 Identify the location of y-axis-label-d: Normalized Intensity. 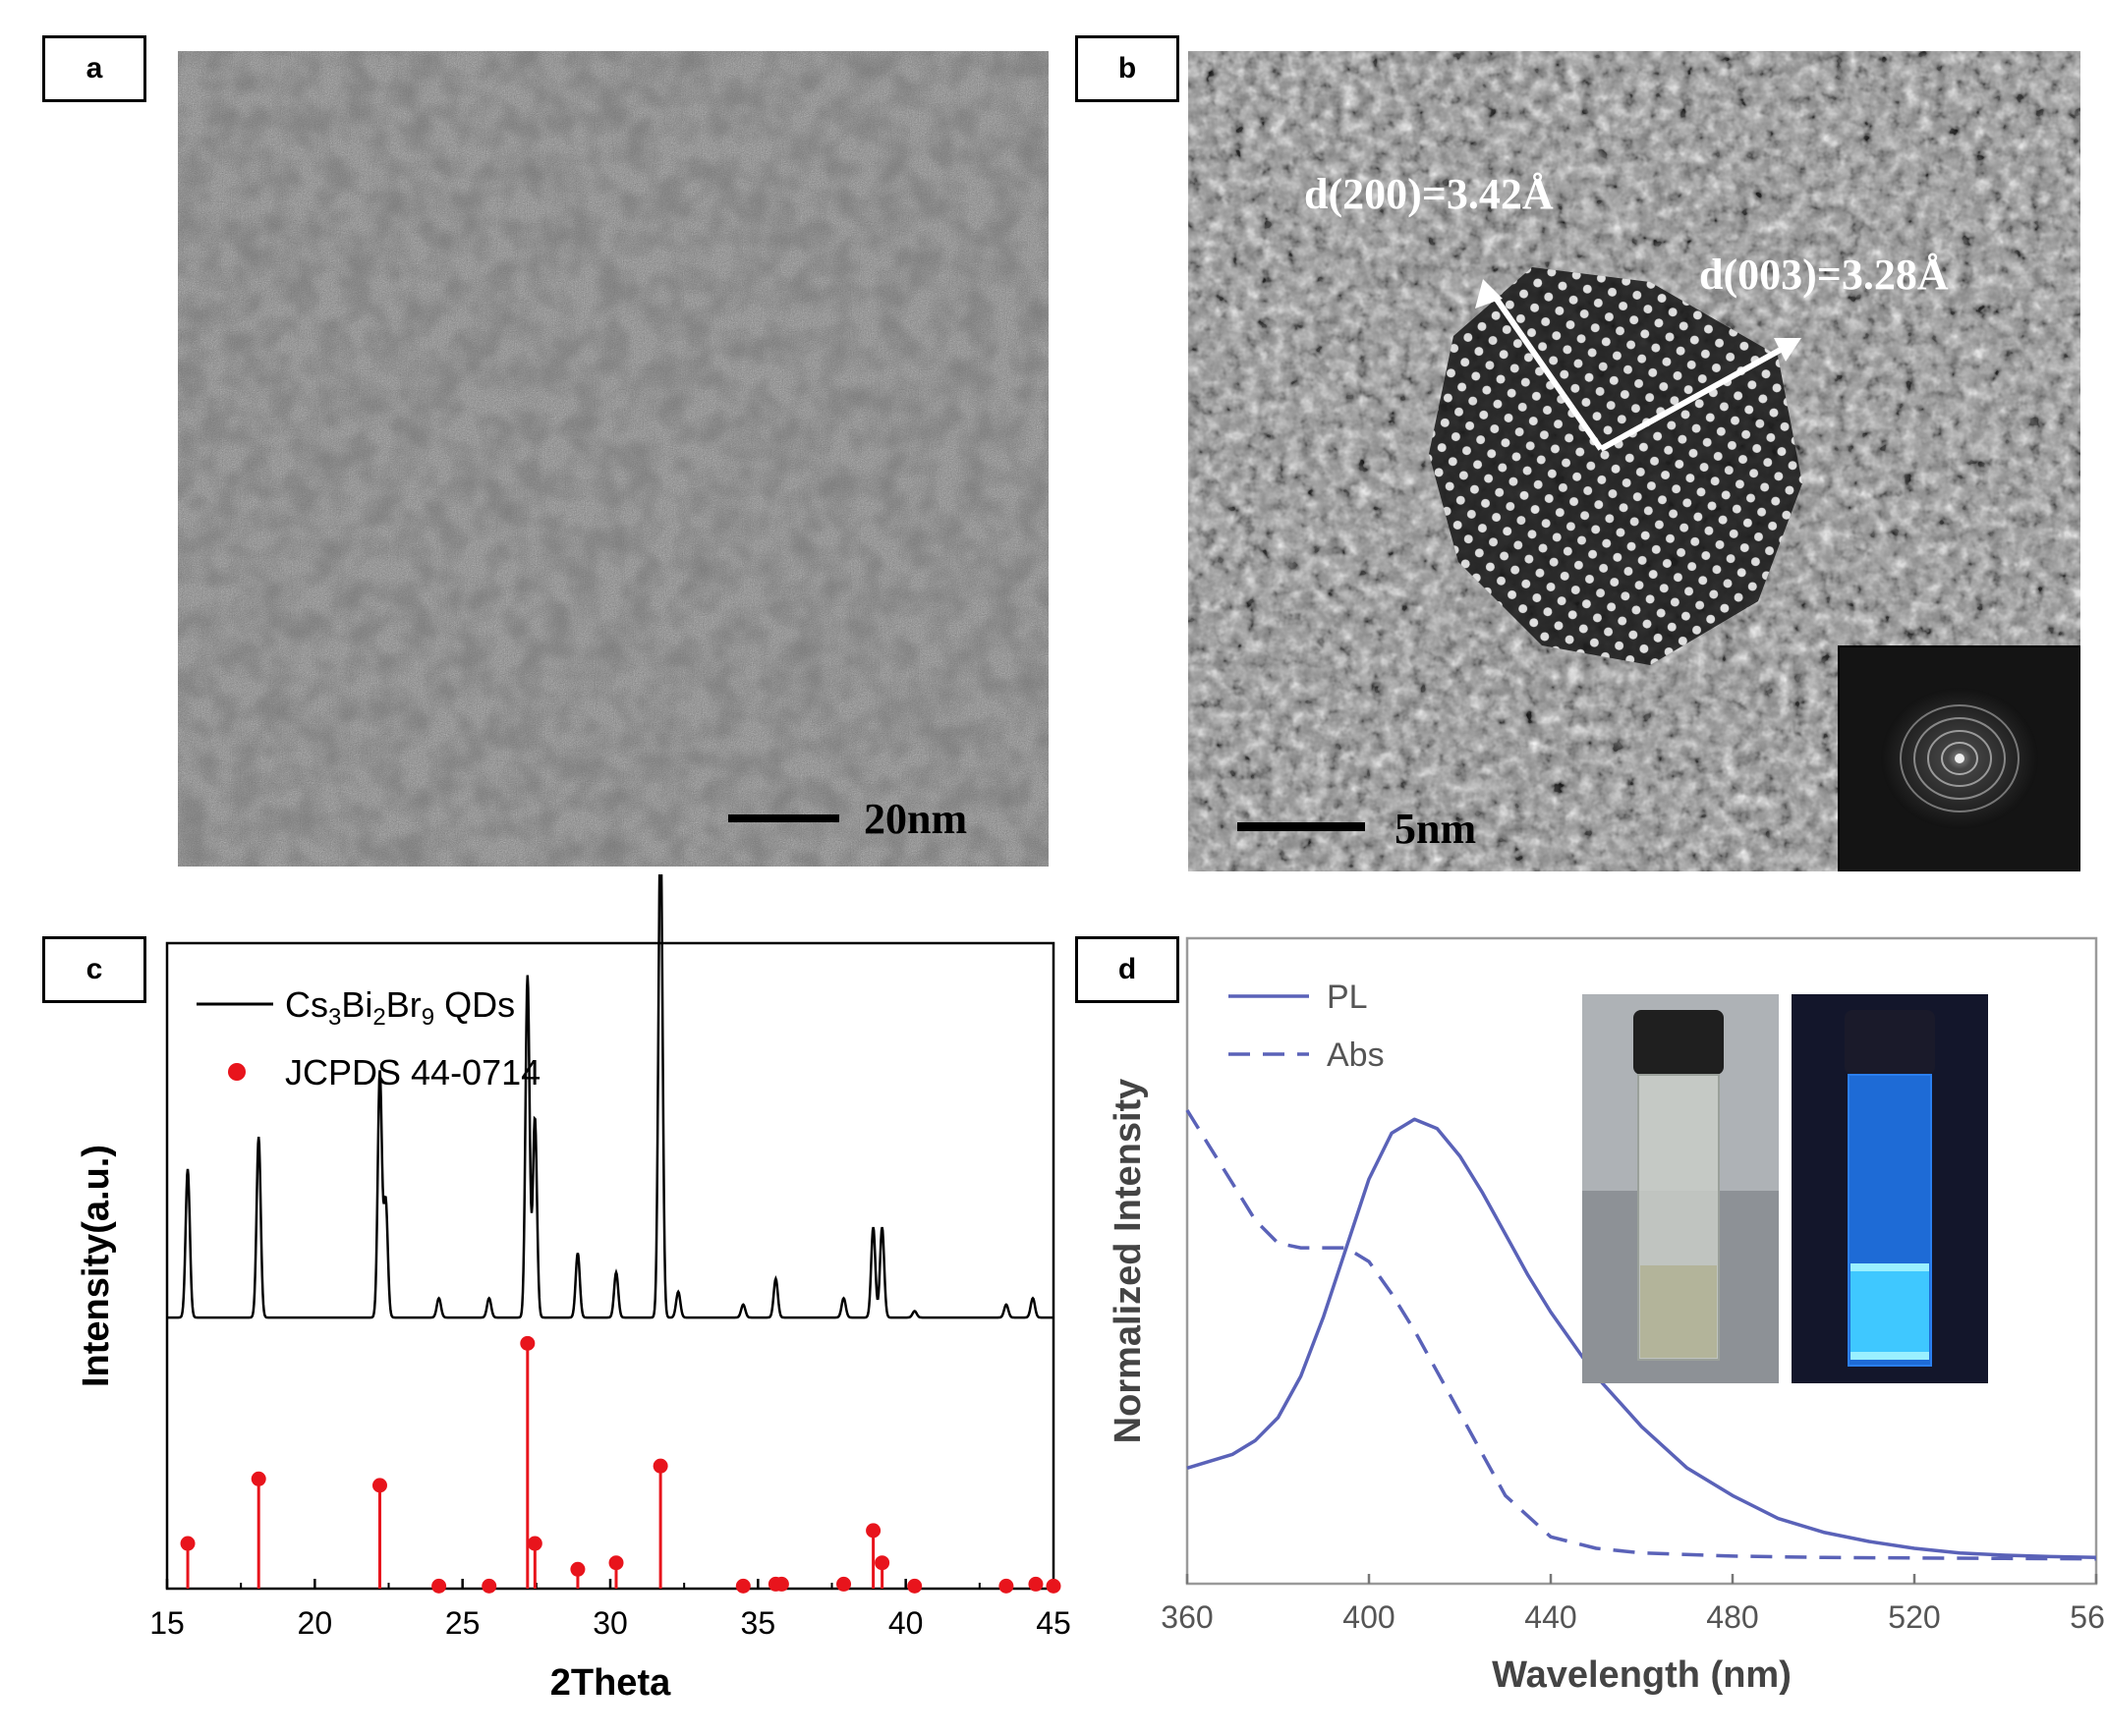
(1128, 1261).